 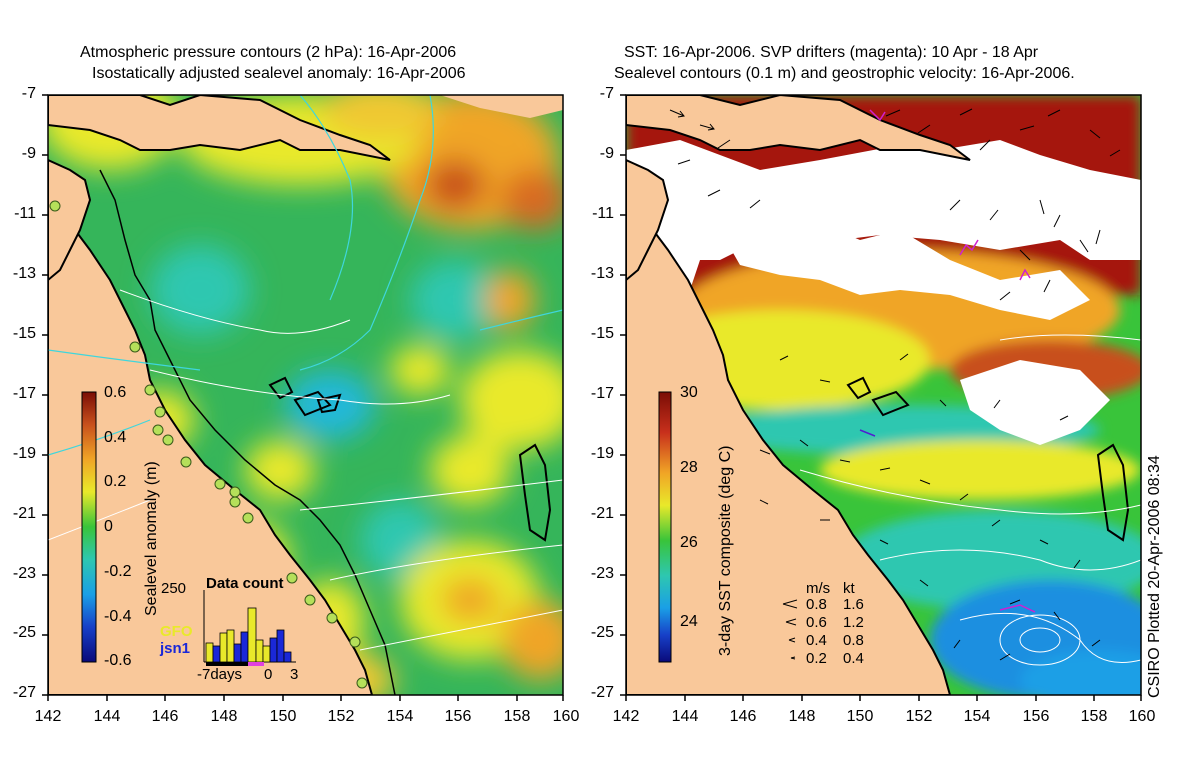 I want to click on colorbar-tick: 0, so click(x=108, y=526).